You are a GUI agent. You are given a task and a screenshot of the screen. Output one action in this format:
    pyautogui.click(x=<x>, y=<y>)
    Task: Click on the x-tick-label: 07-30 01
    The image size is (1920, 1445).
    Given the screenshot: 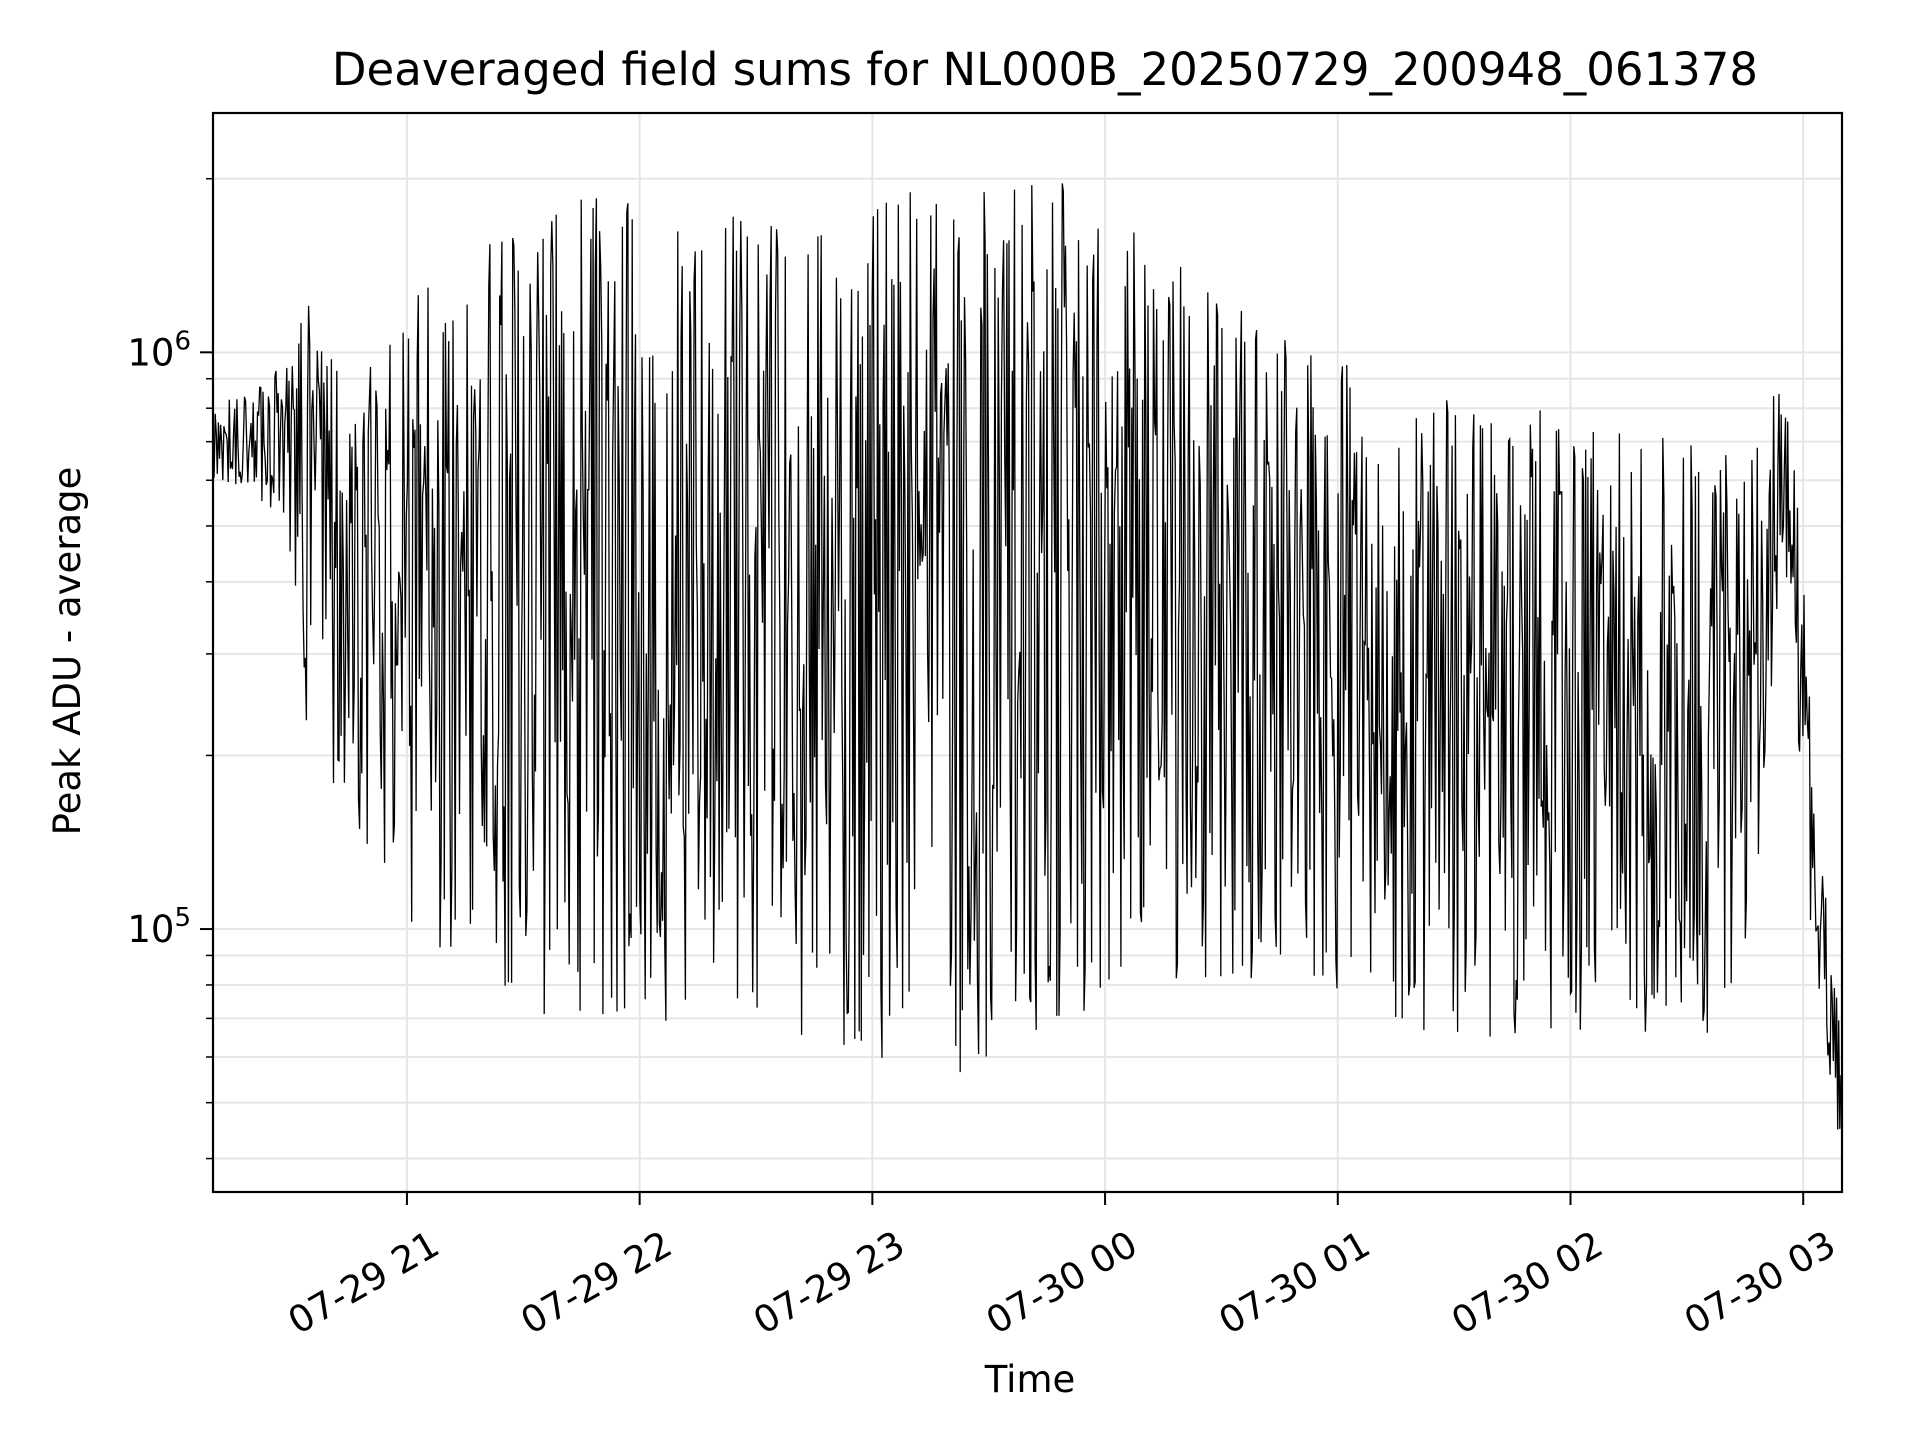 What is the action you would take?
    pyautogui.click(x=1295, y=1283)
    